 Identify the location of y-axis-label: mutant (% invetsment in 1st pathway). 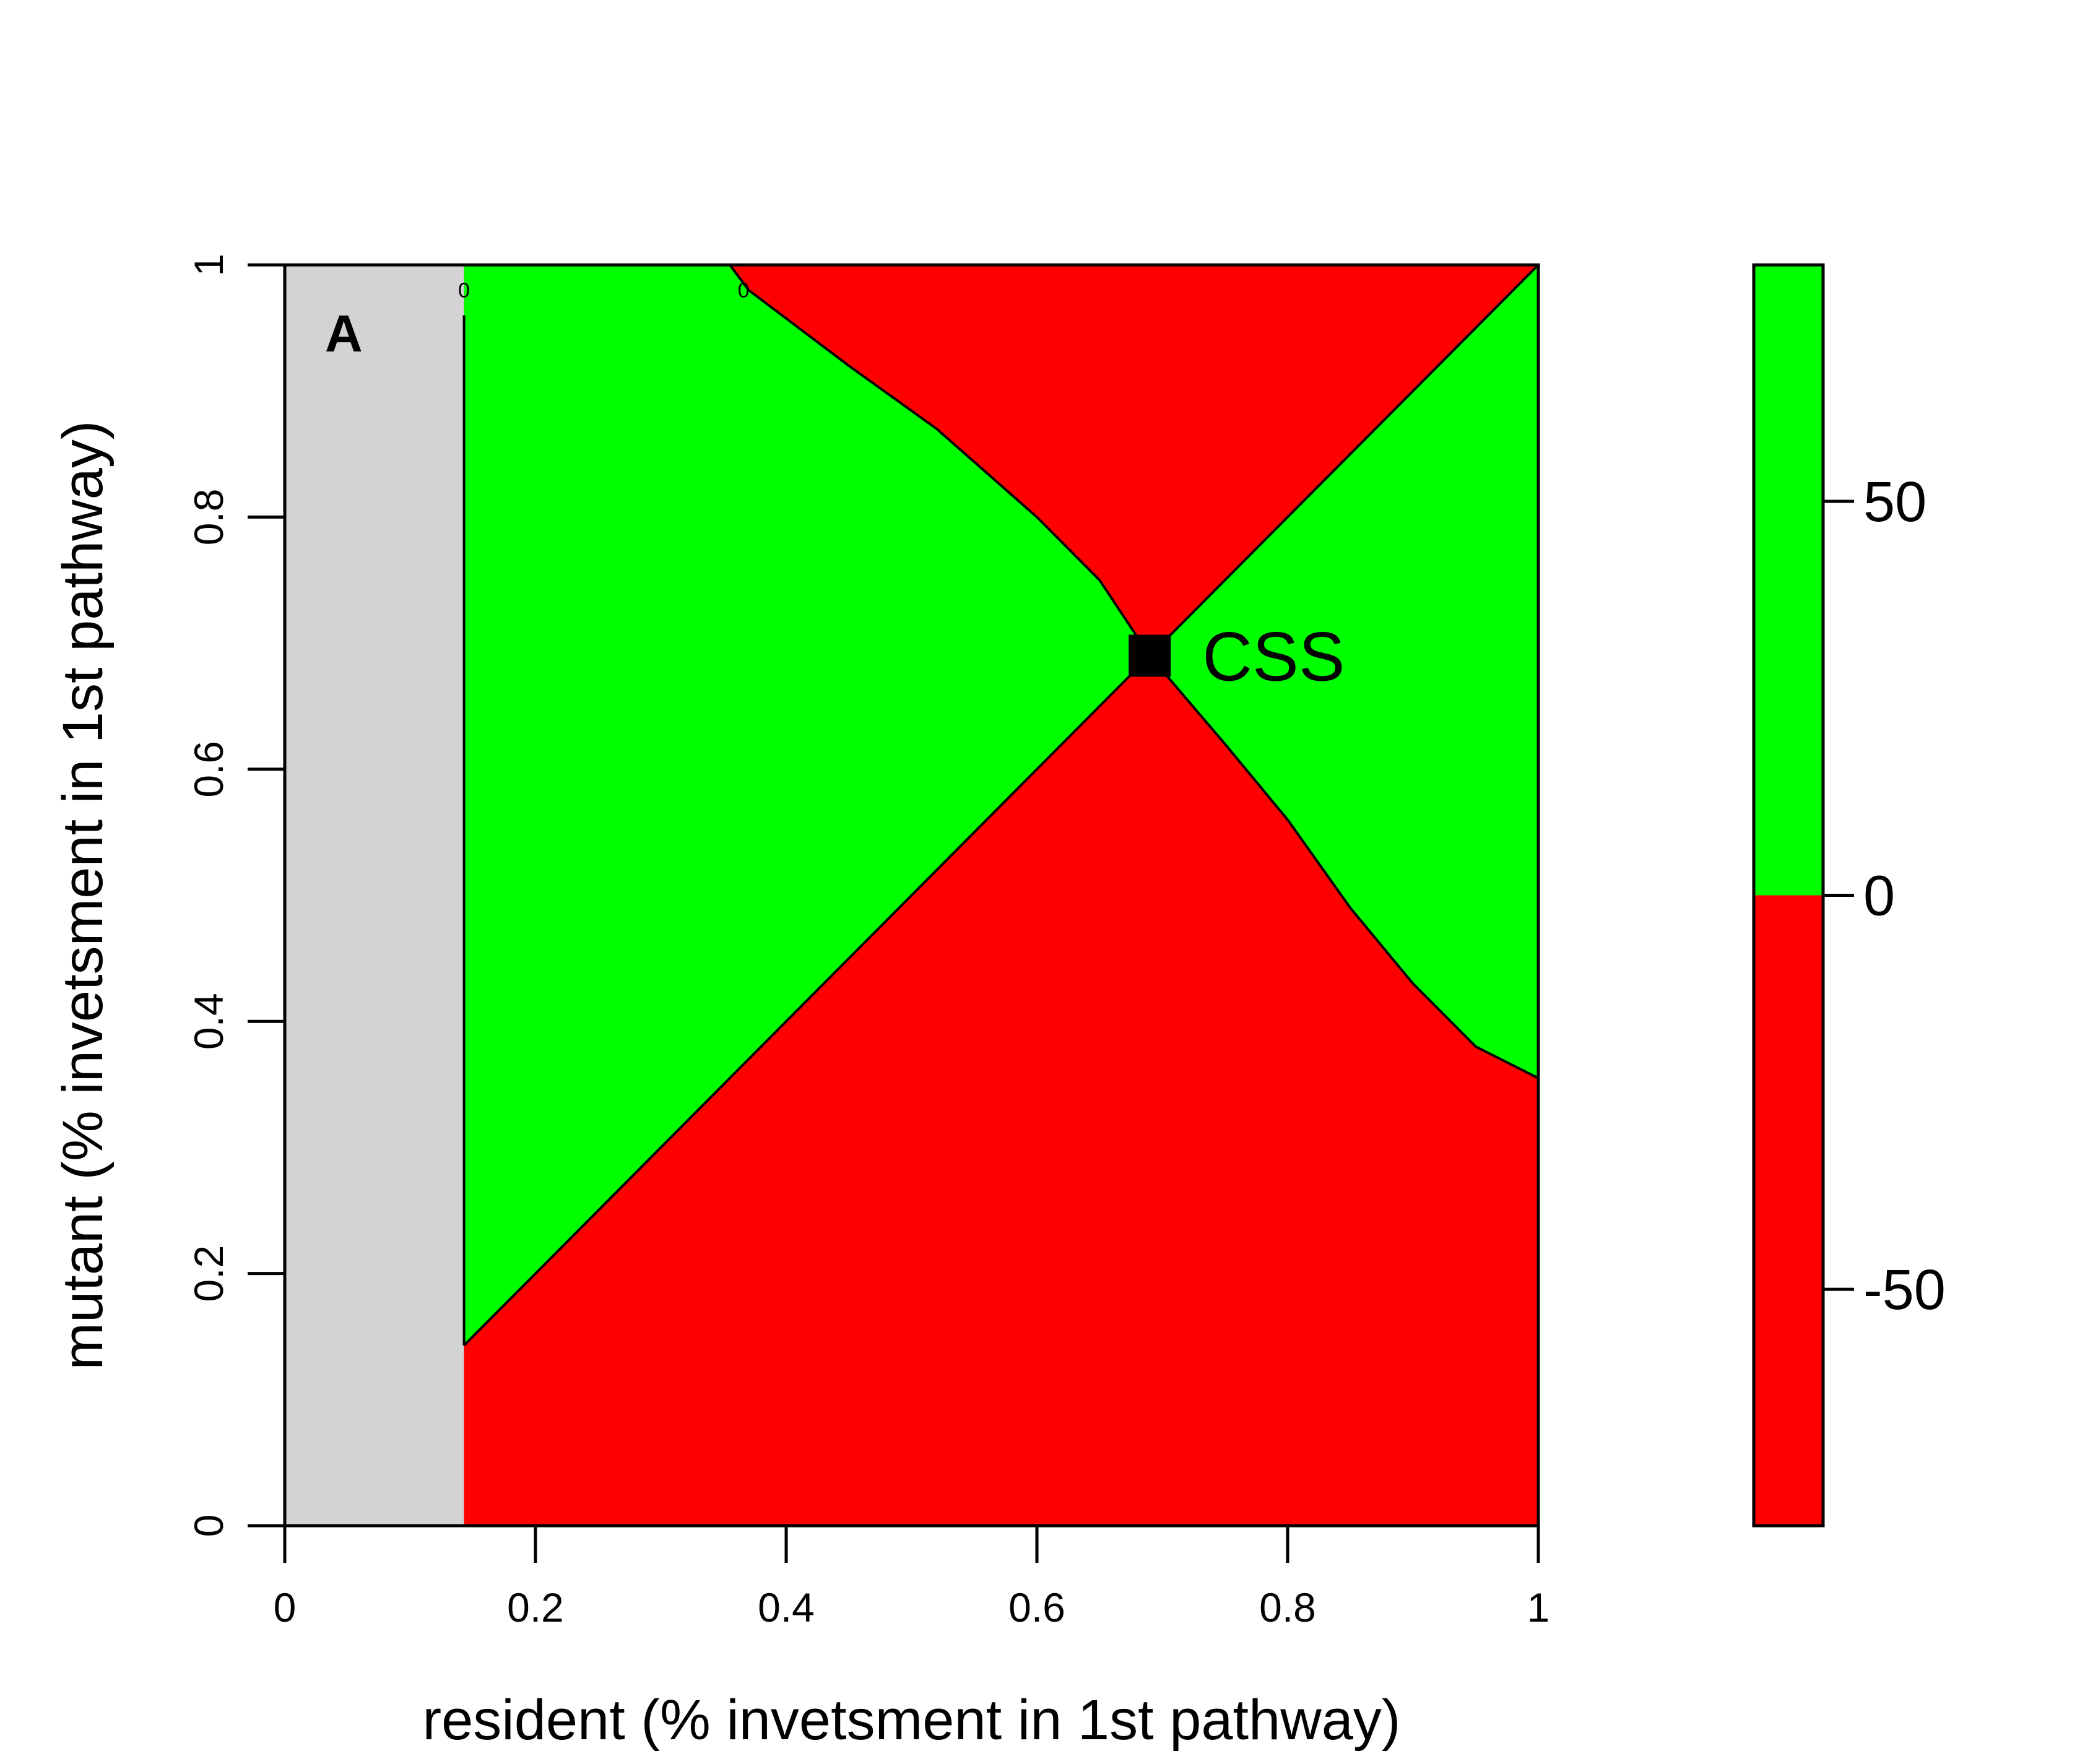
(83, 895).